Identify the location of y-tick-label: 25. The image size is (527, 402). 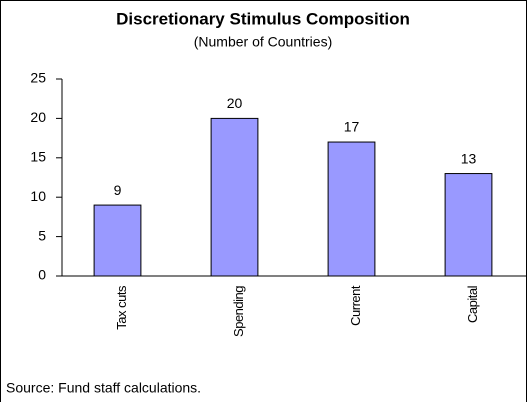
(38, 78).